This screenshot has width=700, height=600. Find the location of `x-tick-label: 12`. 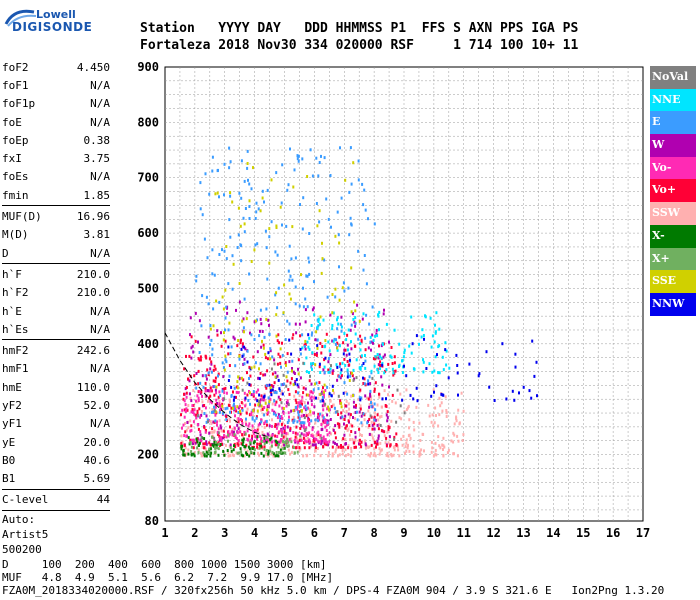

x-tick-label: 12 is located at coordinates (493, 533).